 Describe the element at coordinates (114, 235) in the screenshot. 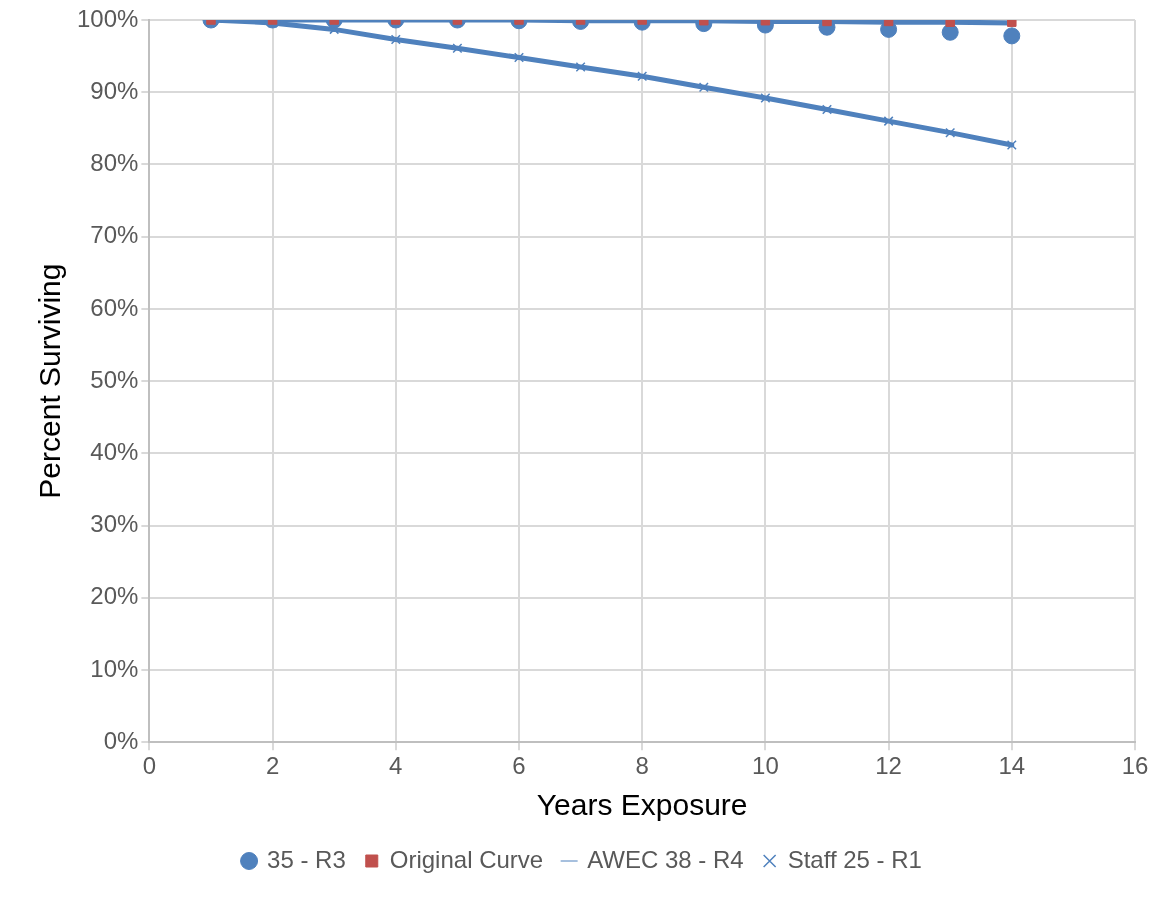

I see `y-tick-label: 70%` at that location.